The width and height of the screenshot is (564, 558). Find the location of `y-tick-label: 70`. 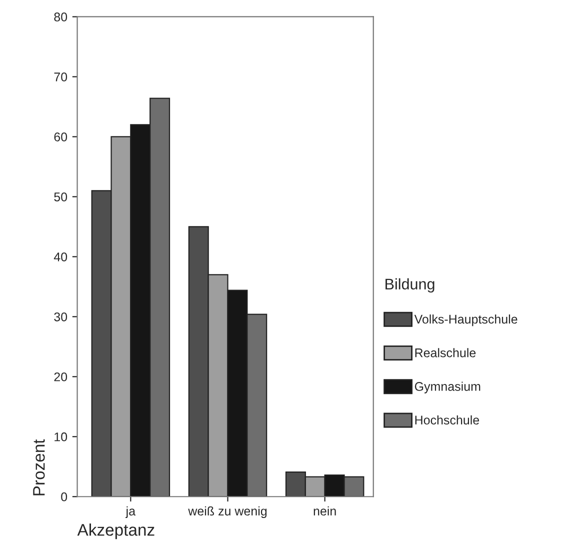

y-tick-label: 70 is located at coordinates (61, 77).